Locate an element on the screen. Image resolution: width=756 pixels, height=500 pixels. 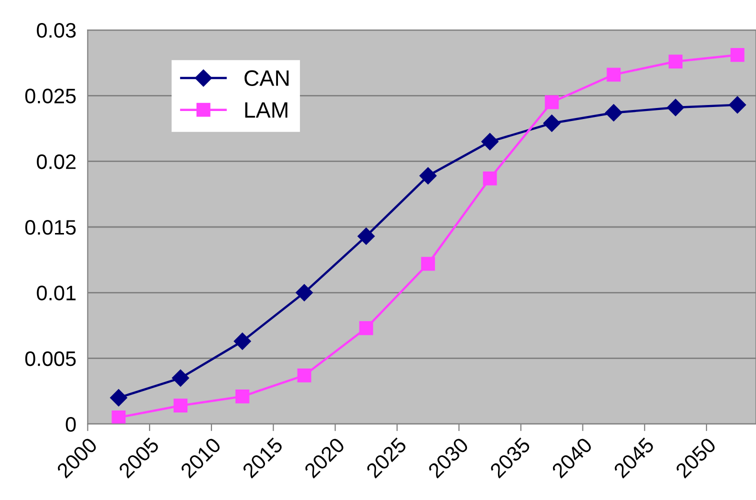
y-tick-label: 0.03 is located at coordinates (56, 30).